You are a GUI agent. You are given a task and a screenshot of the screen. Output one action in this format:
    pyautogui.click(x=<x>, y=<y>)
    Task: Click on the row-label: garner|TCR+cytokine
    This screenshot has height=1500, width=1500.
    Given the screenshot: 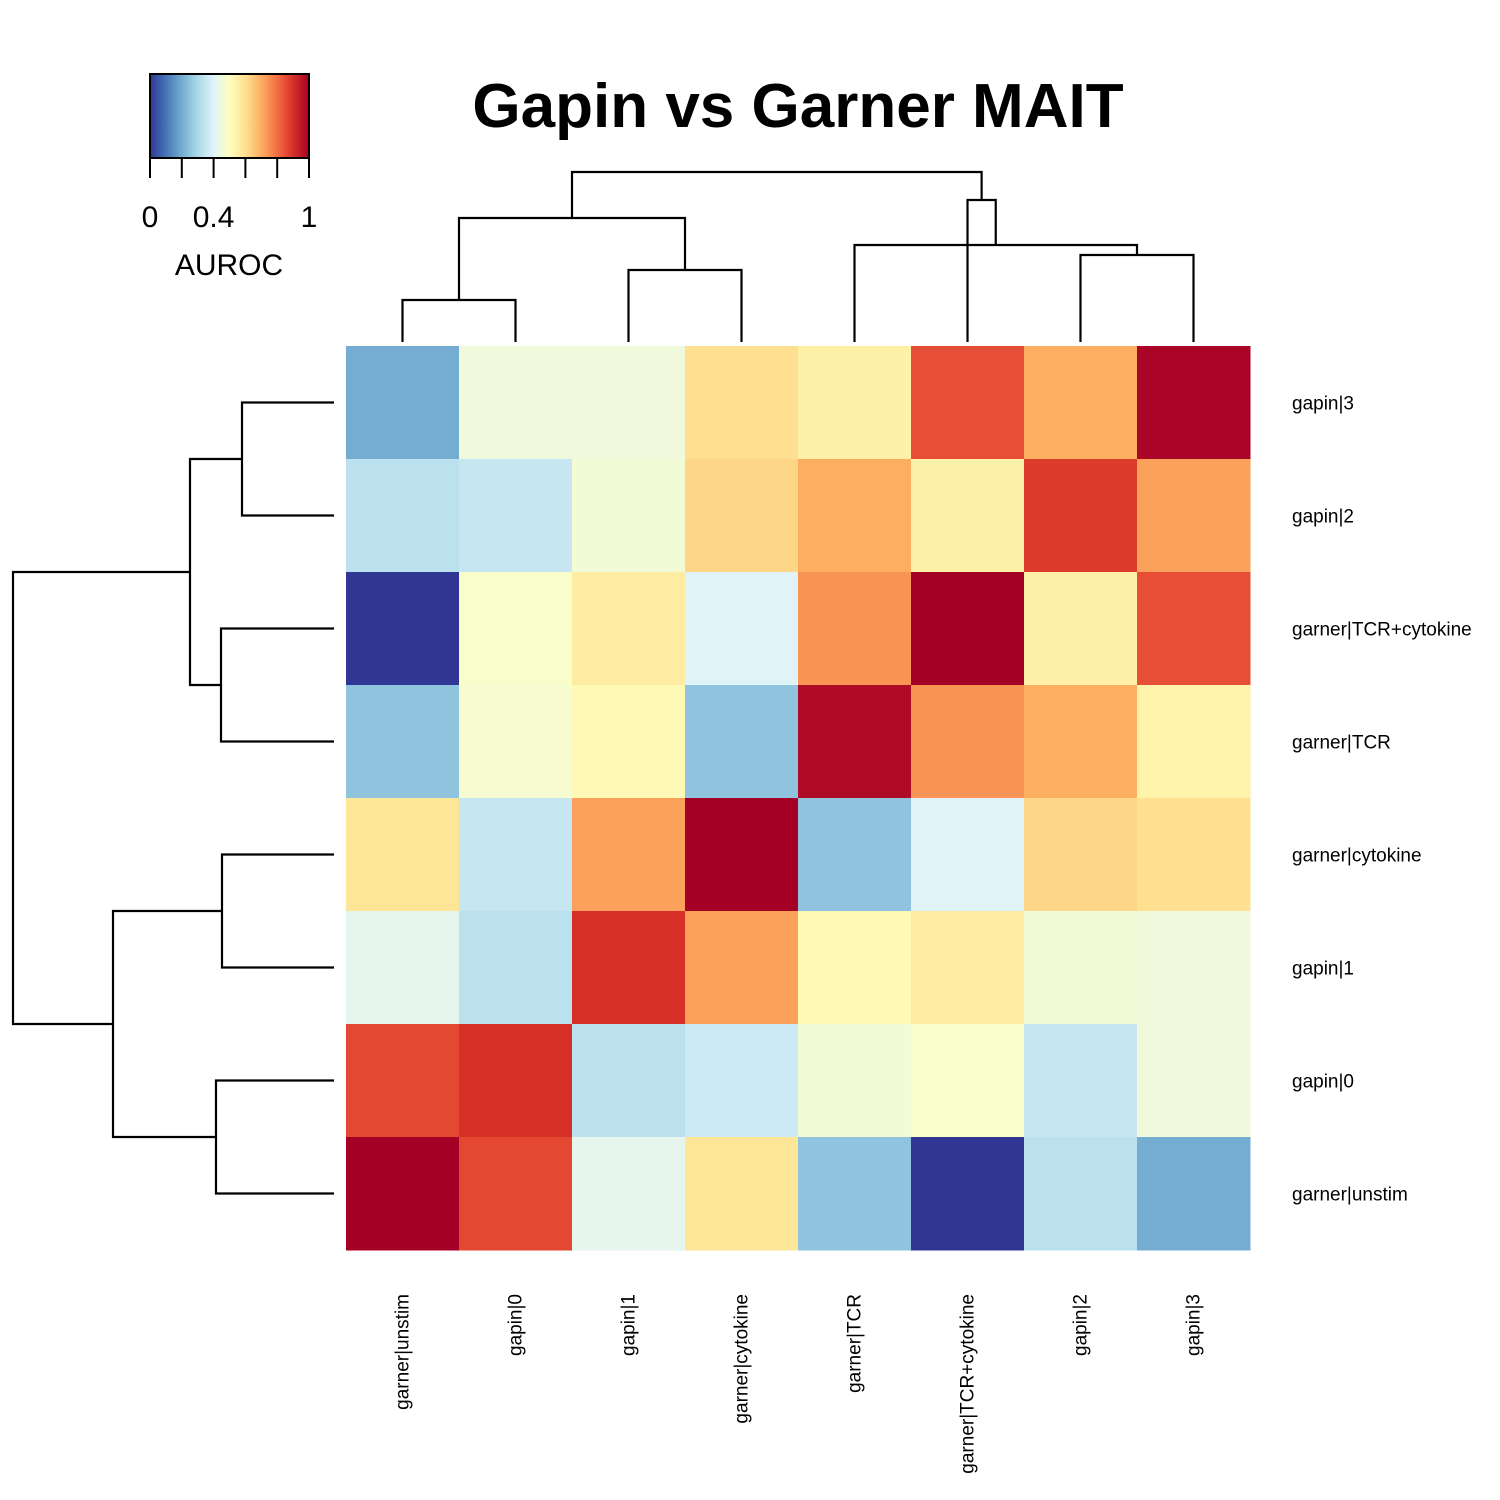 What is the action you would take?
    pyautogui.click(x=1382, y=630)
    